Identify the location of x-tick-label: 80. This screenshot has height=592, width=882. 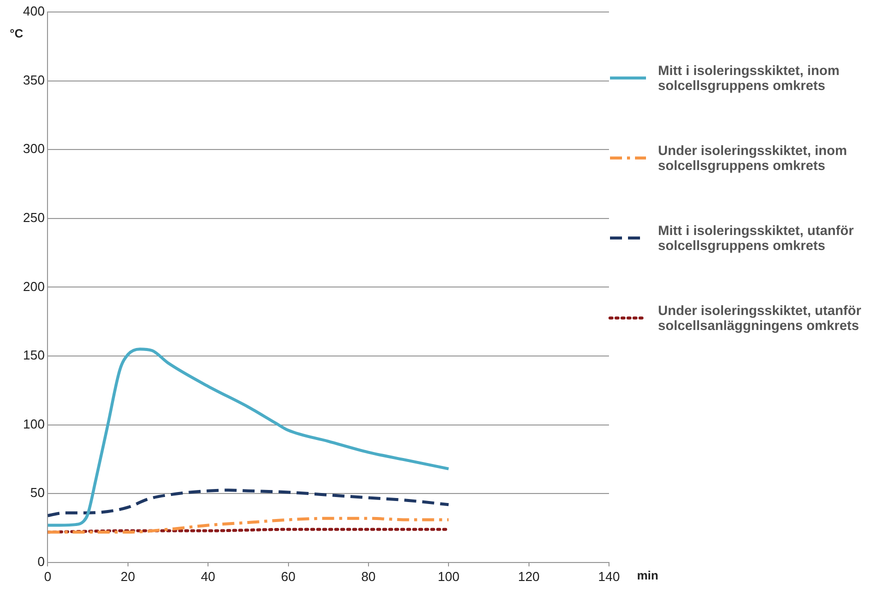
(368, 576).